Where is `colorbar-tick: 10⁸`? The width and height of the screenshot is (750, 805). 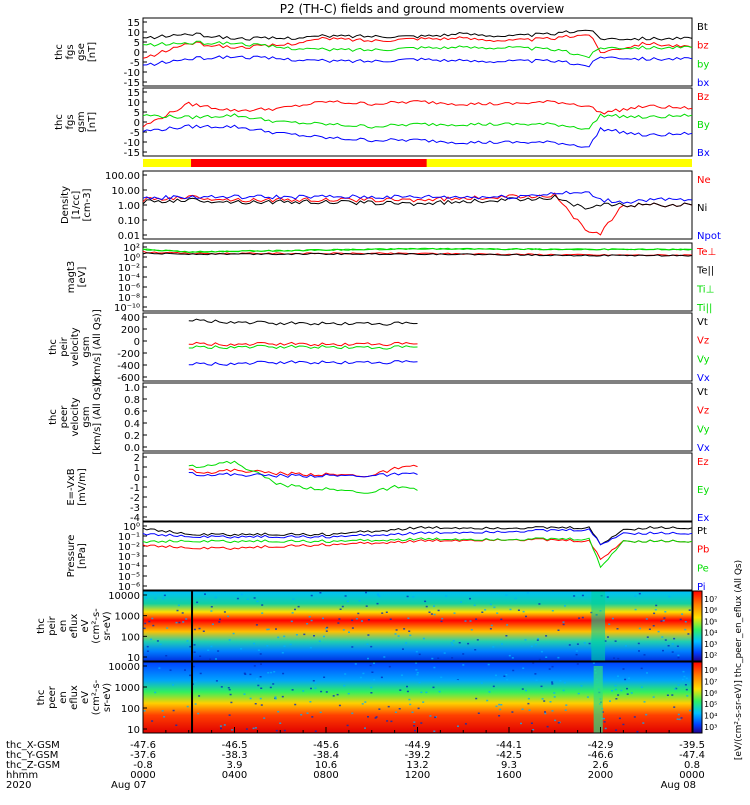 colorbar-tick: 10⁸ is located at coordinates (710, 670).